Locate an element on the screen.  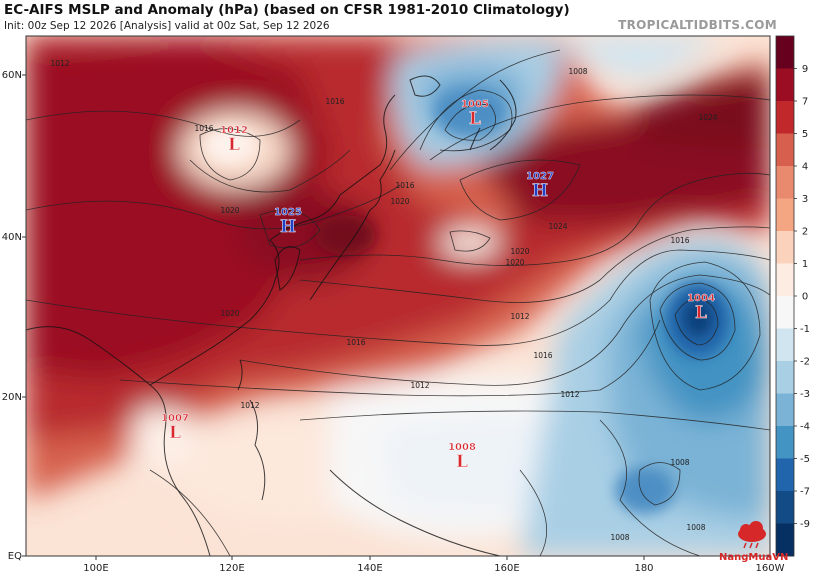
latitude-labels: 60N 40N 20N EQ is located at coordinates (12, 316).